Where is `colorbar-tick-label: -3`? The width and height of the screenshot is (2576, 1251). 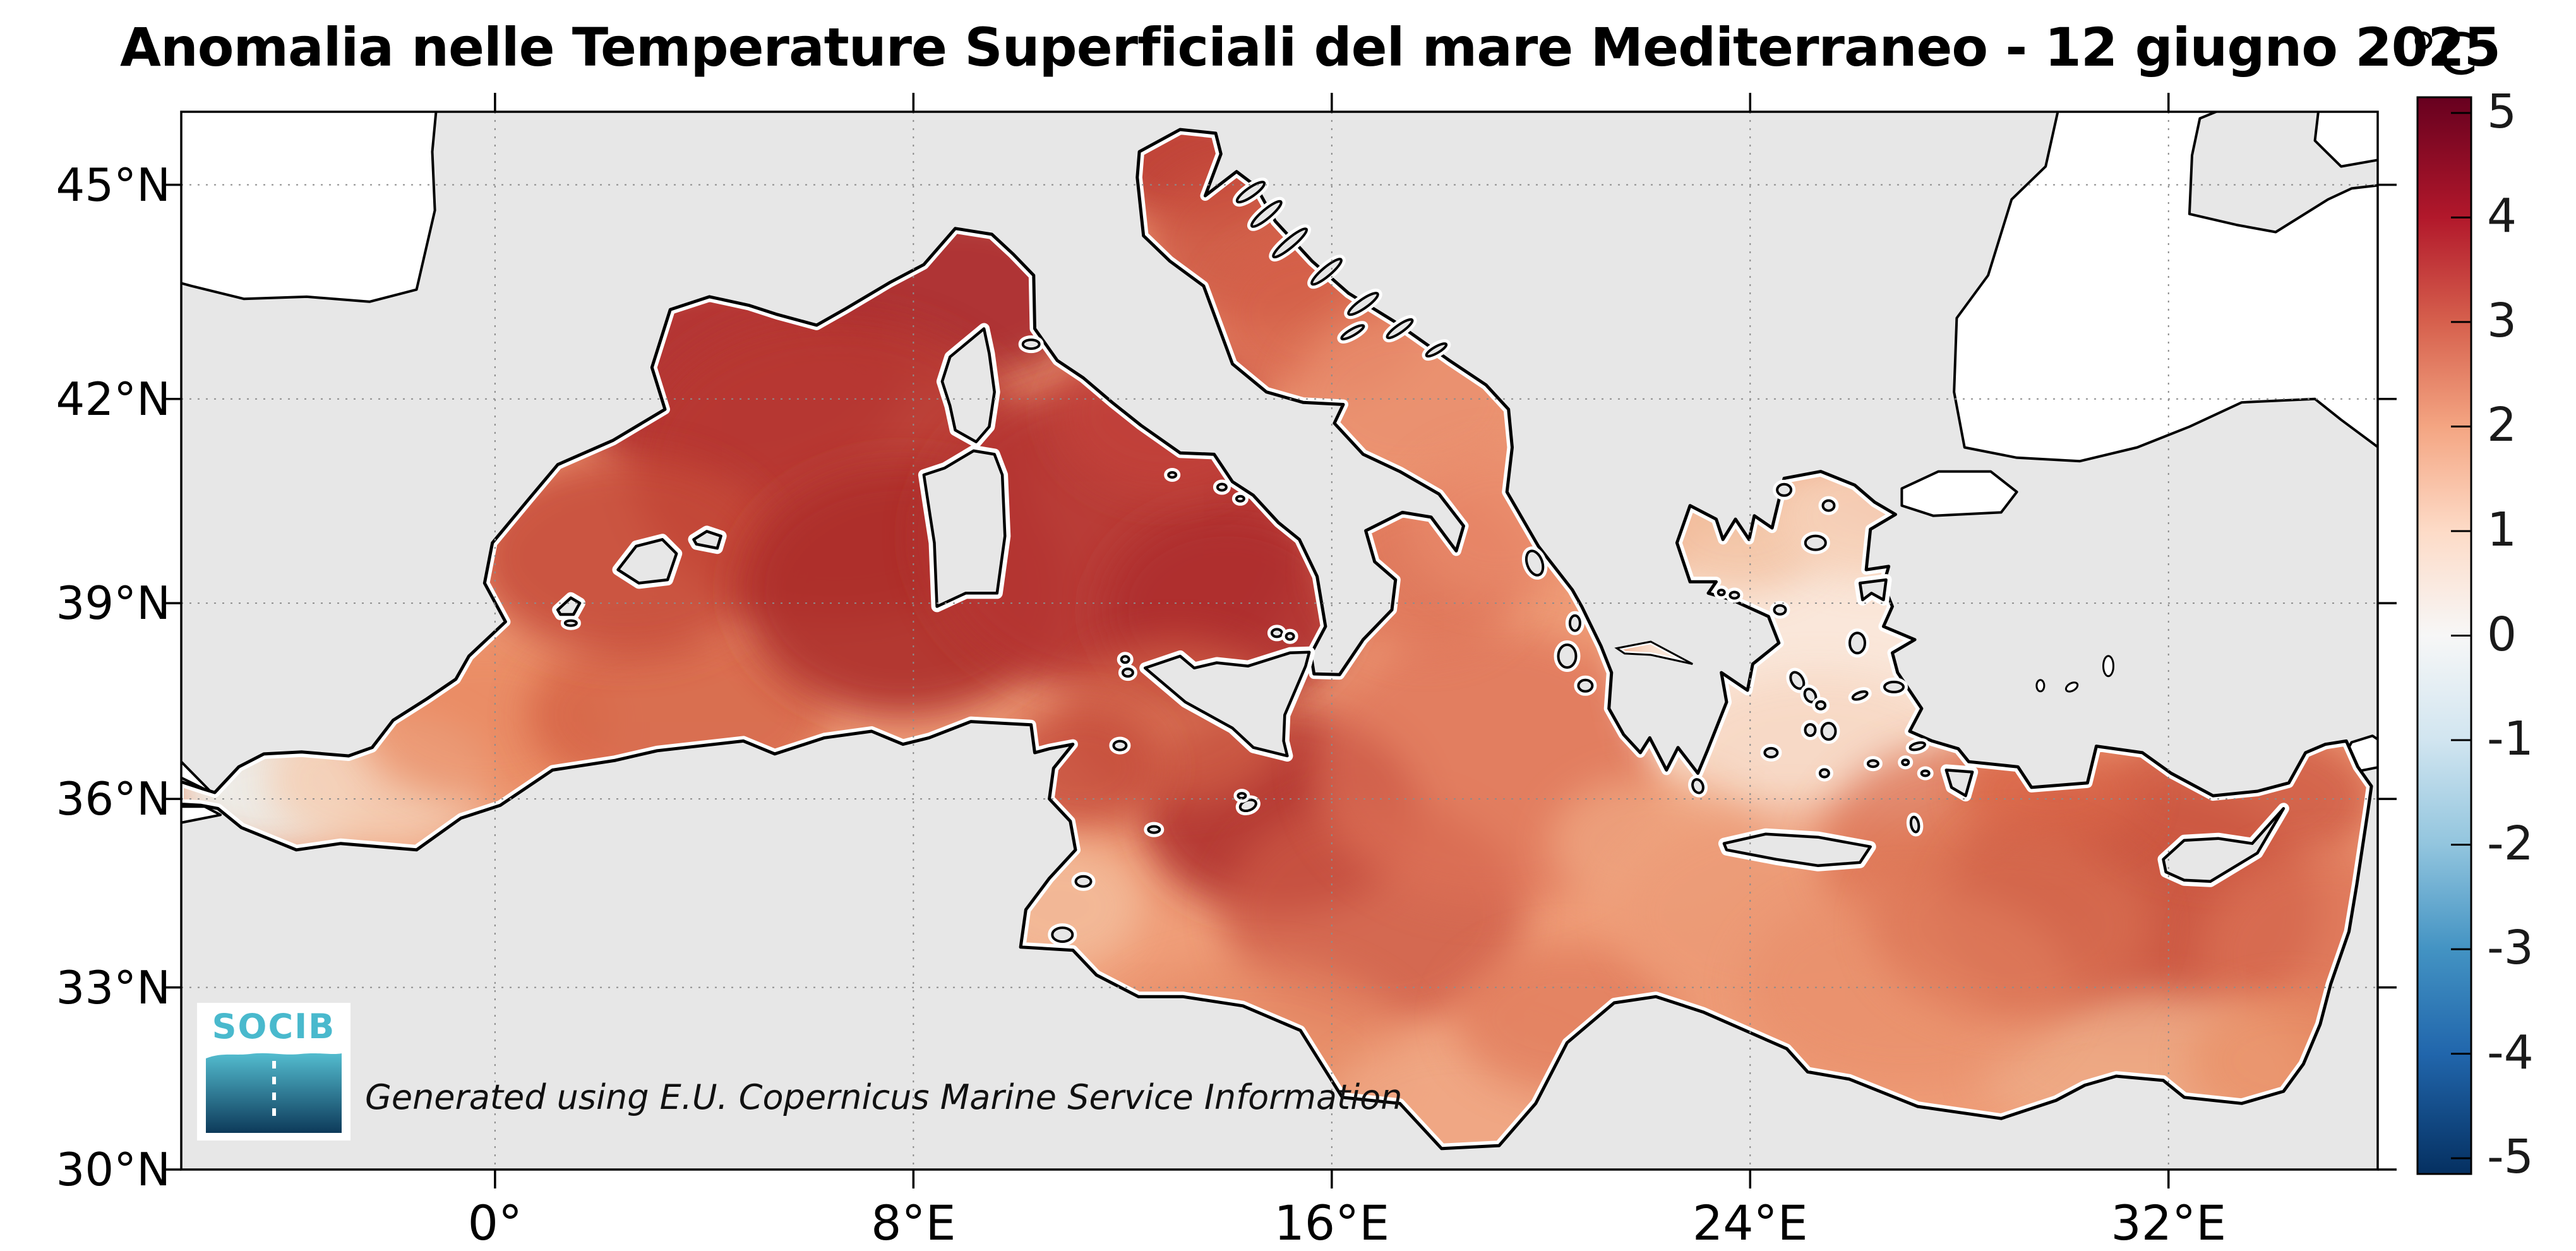
colorbar-tick-label: -3 is located at coordinates (2510, 948).